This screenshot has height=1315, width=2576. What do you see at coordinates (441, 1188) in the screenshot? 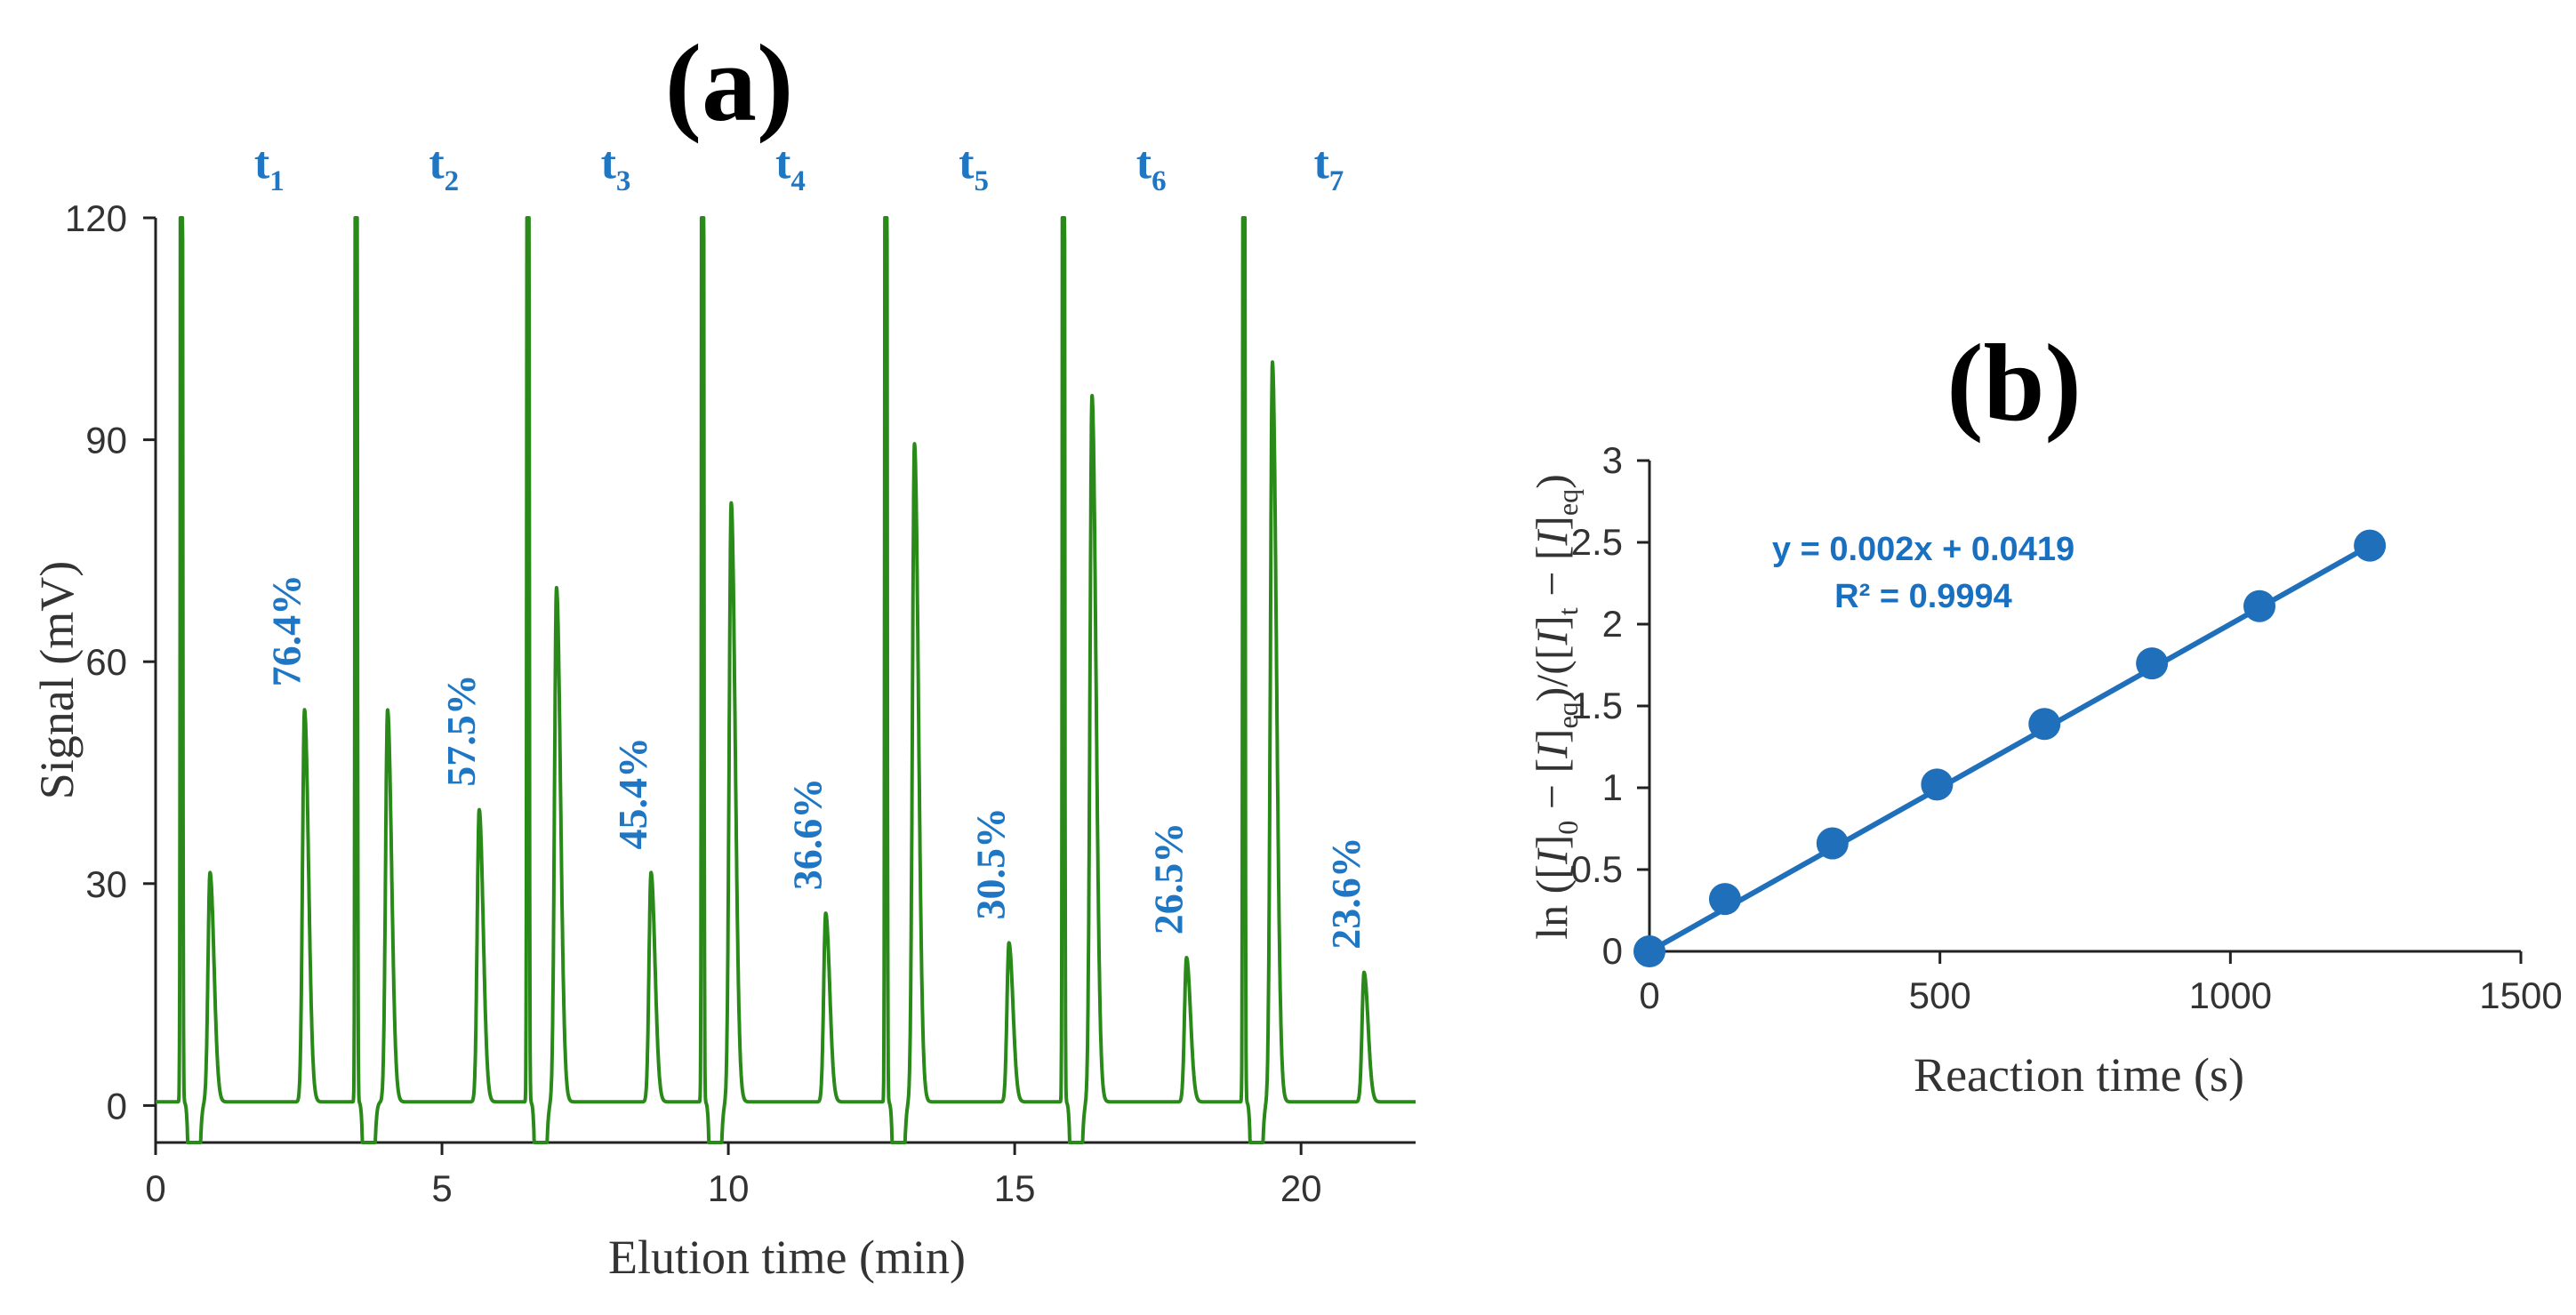
I see `x-tick-label: 5` at bounding box center [441, 1188].